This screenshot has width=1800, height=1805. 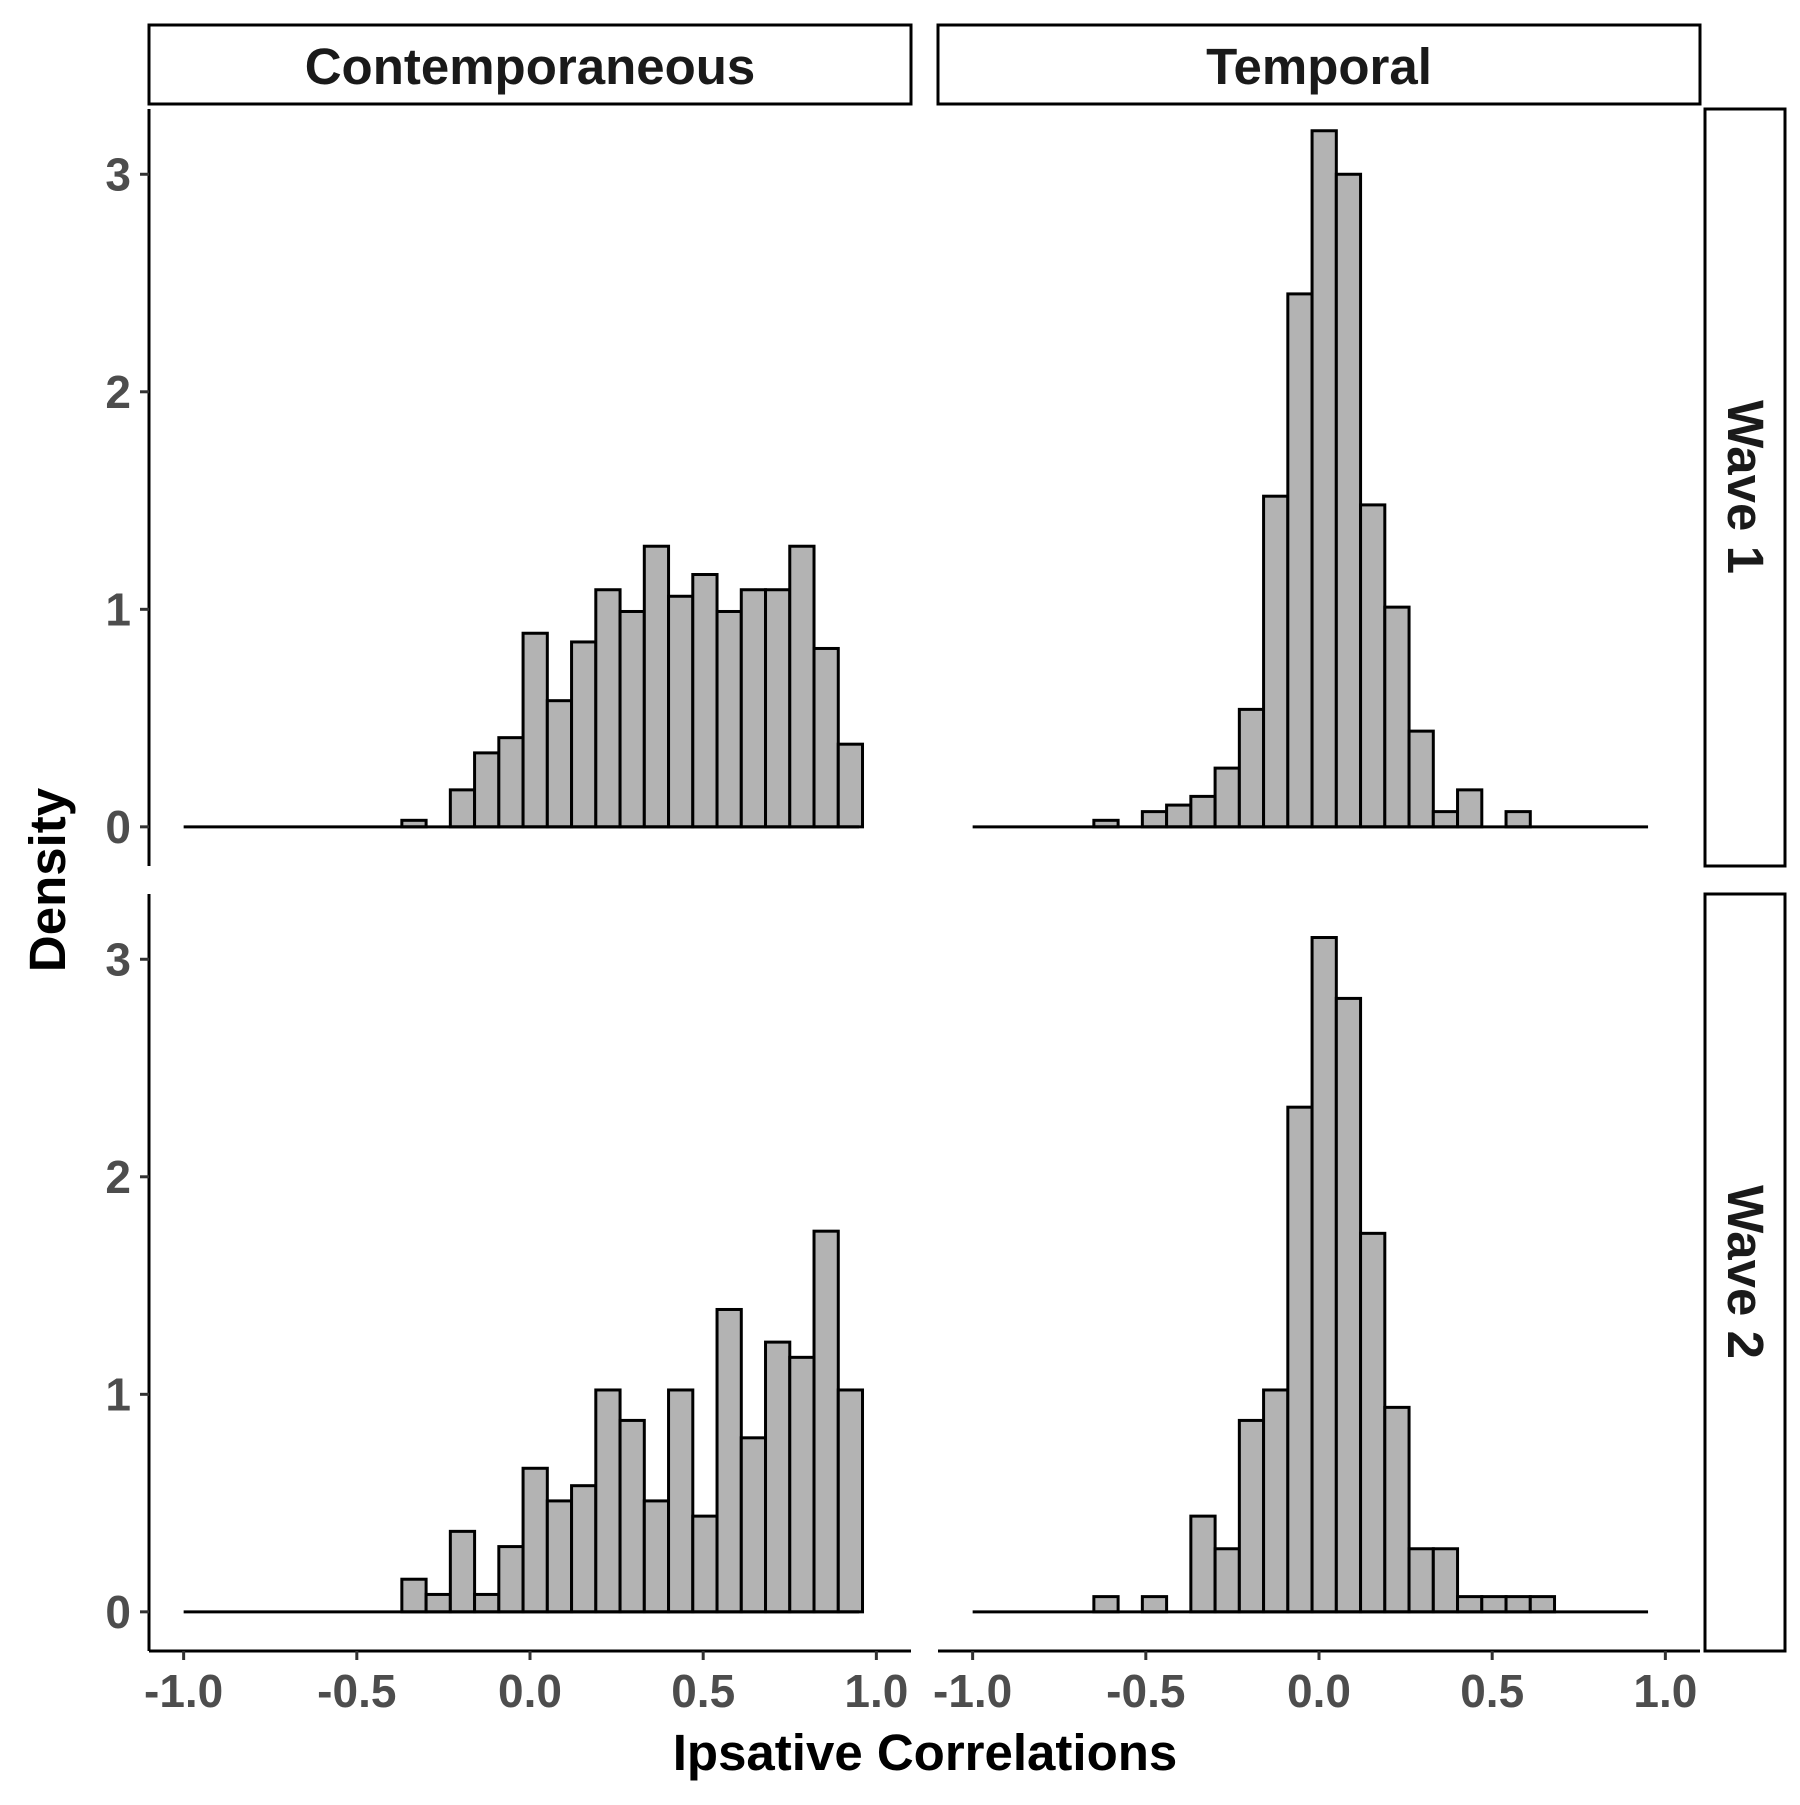 I want to click on strip-header-col-2: Temporal, so click(x=1319, y=64).